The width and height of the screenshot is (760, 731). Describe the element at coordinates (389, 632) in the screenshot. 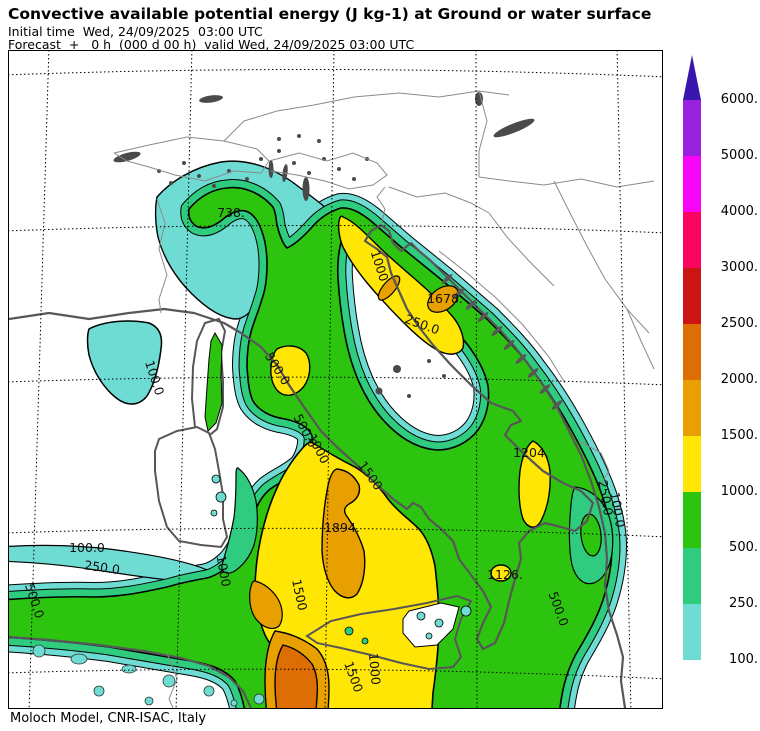

I see `sicily-coast` at that location.